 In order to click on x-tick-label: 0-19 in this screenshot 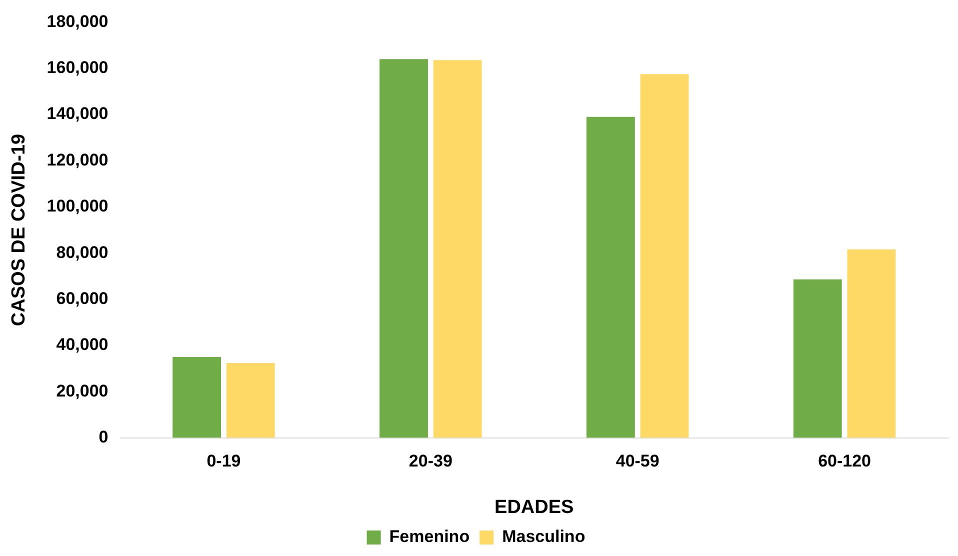, I will do `click(223, 461)`.